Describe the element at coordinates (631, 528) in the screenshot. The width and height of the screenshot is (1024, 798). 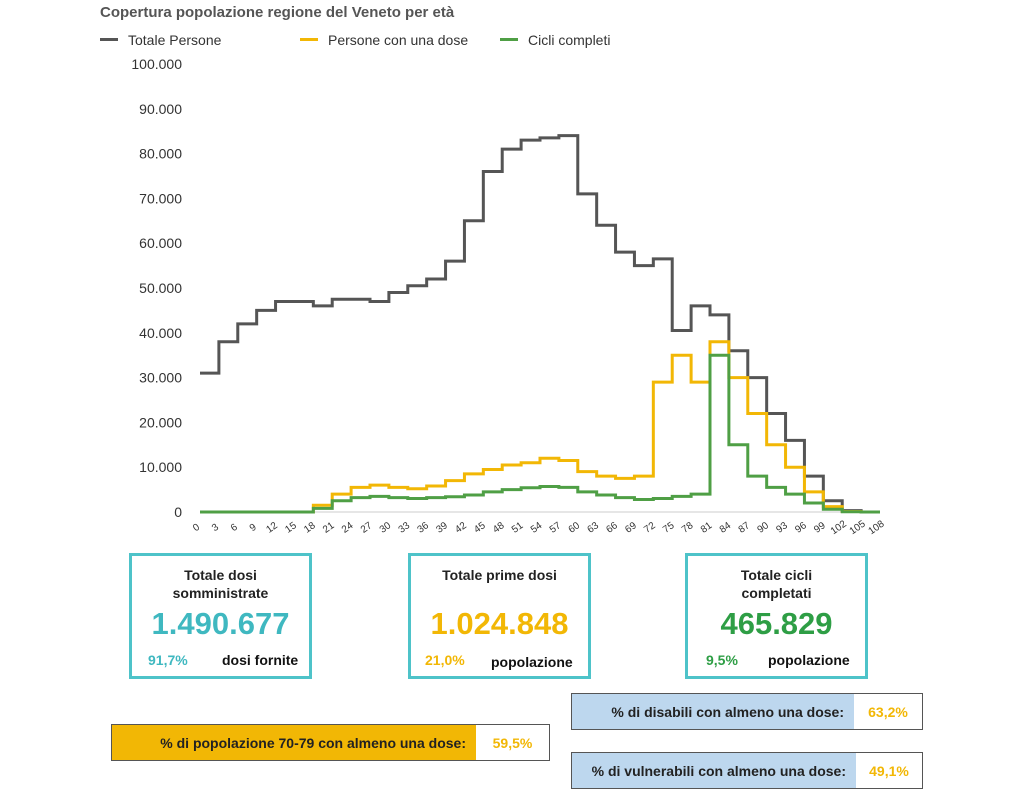
I see `x-tick-label: 69` at that location.